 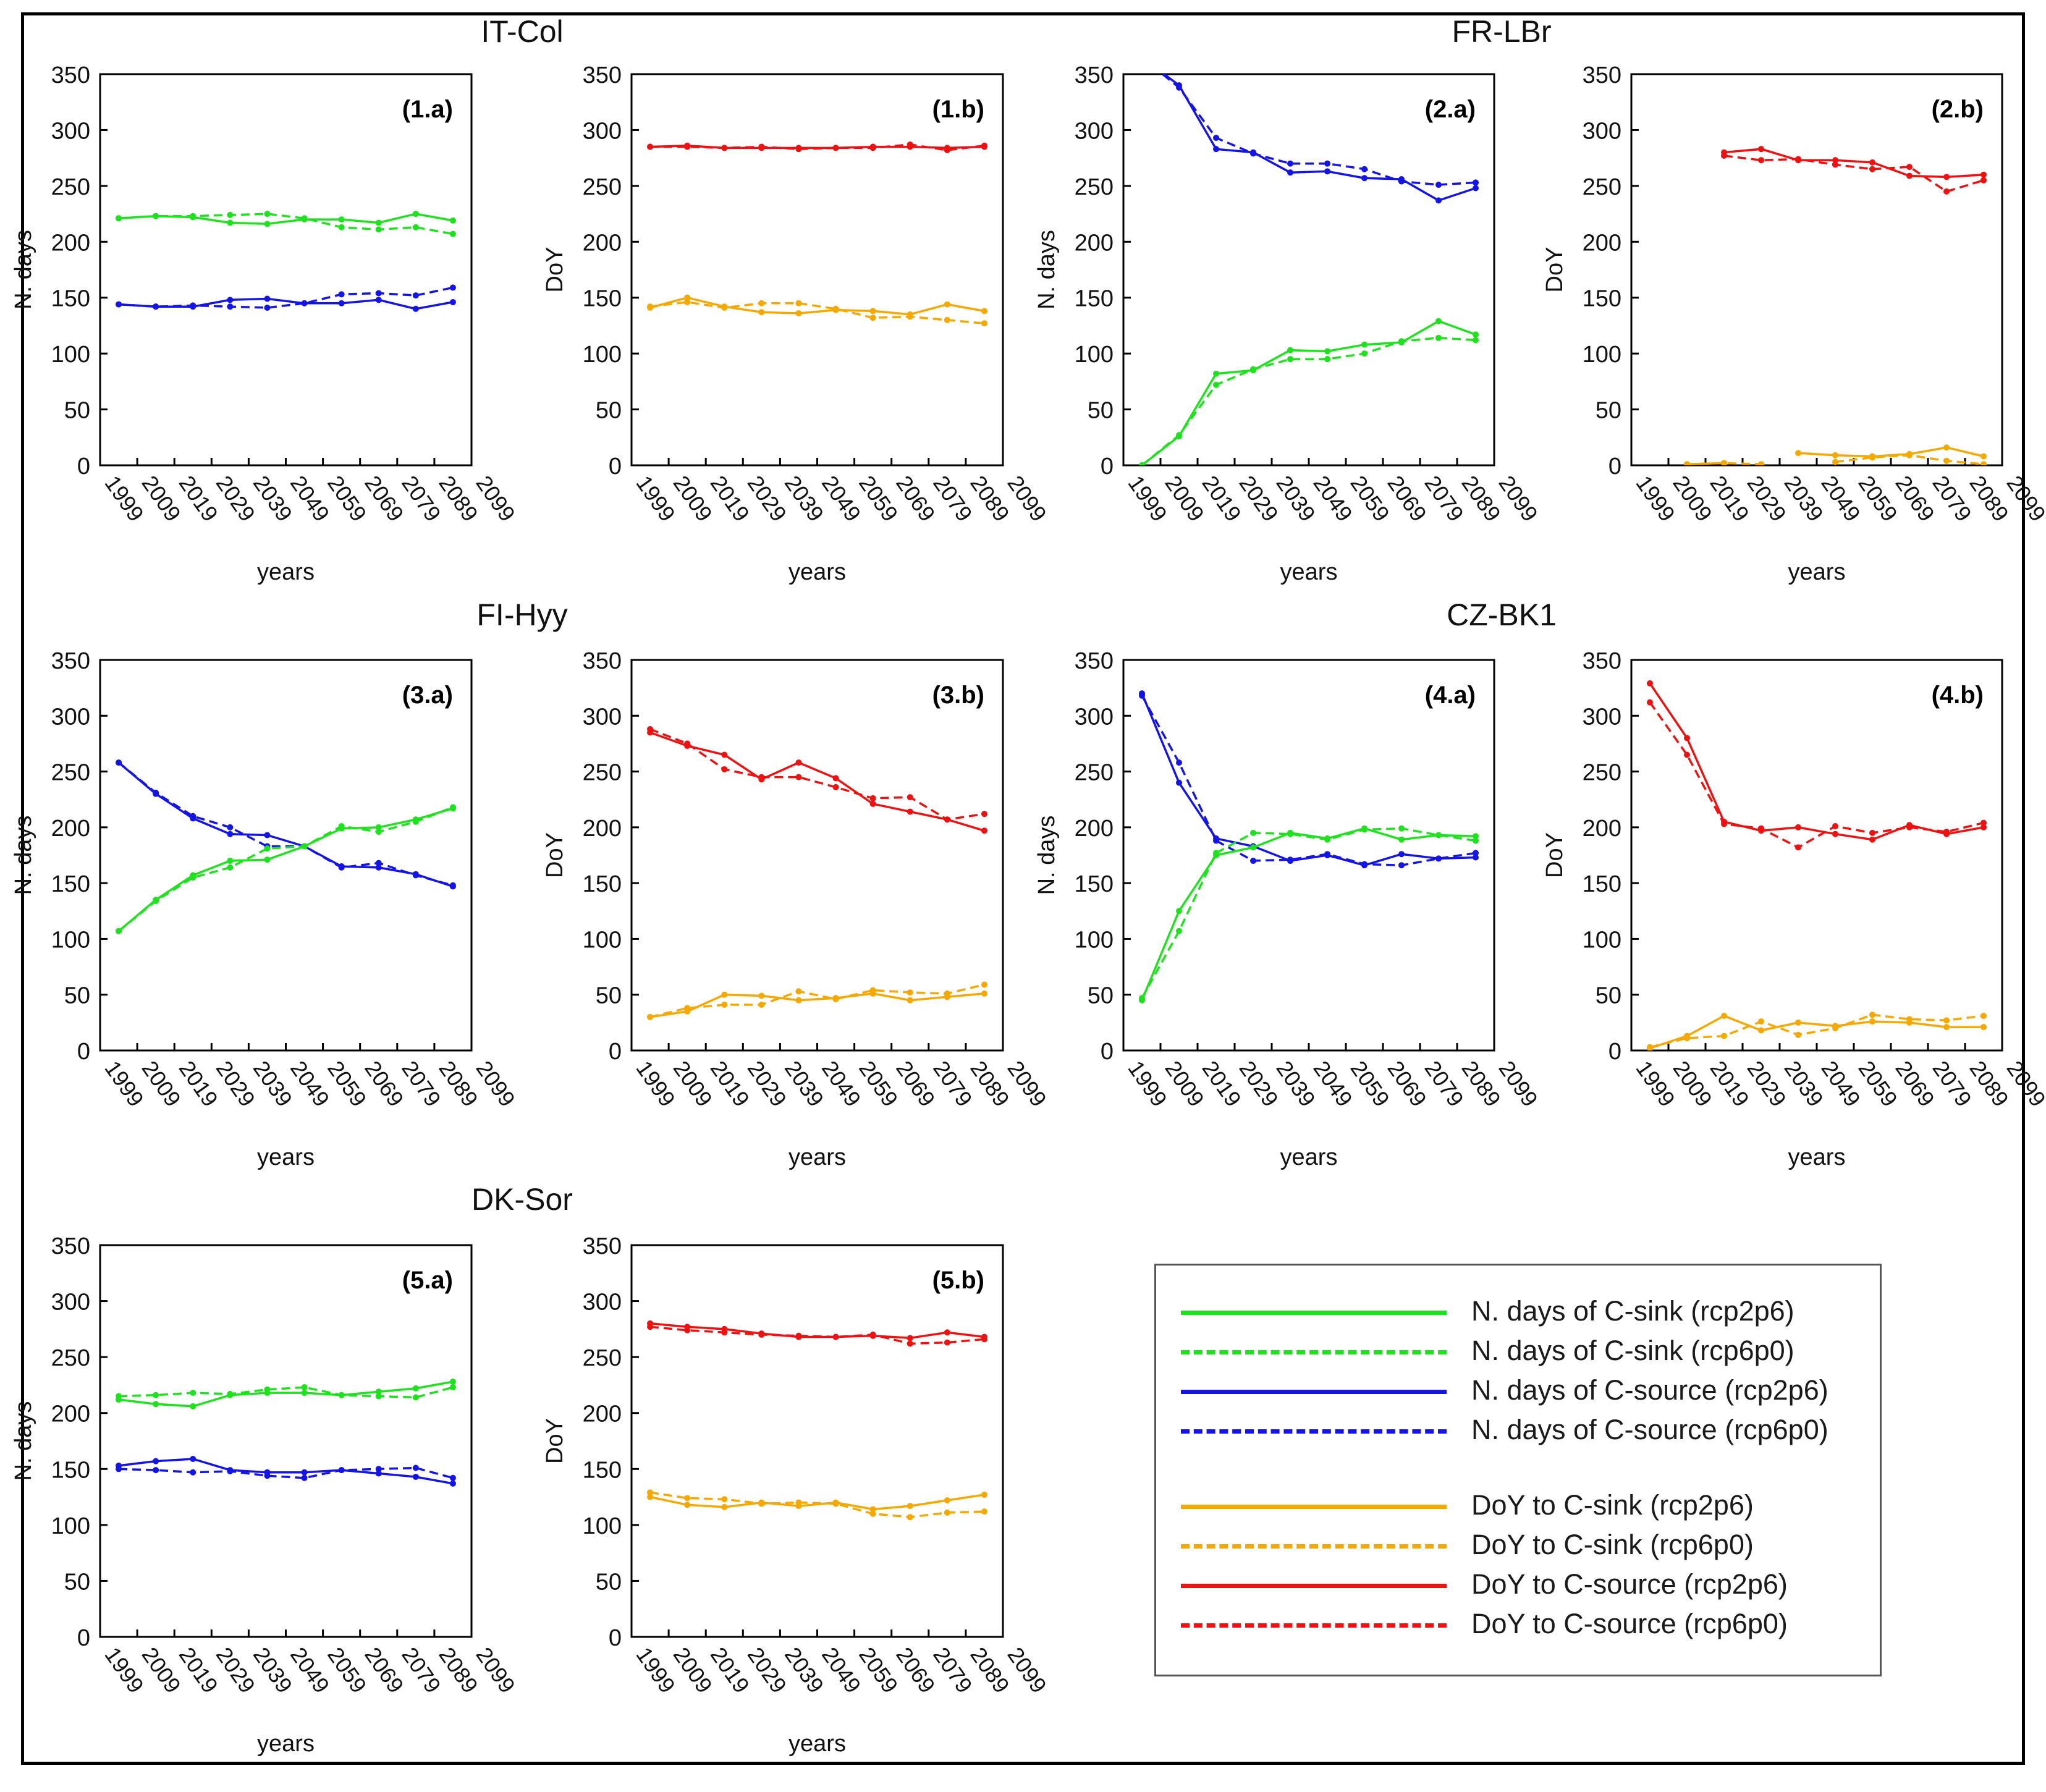 What do you see at coordinates (421, 1669) in the screenshot?
I see `x-tick-label: 2079` at bounding box center [421, 1669].